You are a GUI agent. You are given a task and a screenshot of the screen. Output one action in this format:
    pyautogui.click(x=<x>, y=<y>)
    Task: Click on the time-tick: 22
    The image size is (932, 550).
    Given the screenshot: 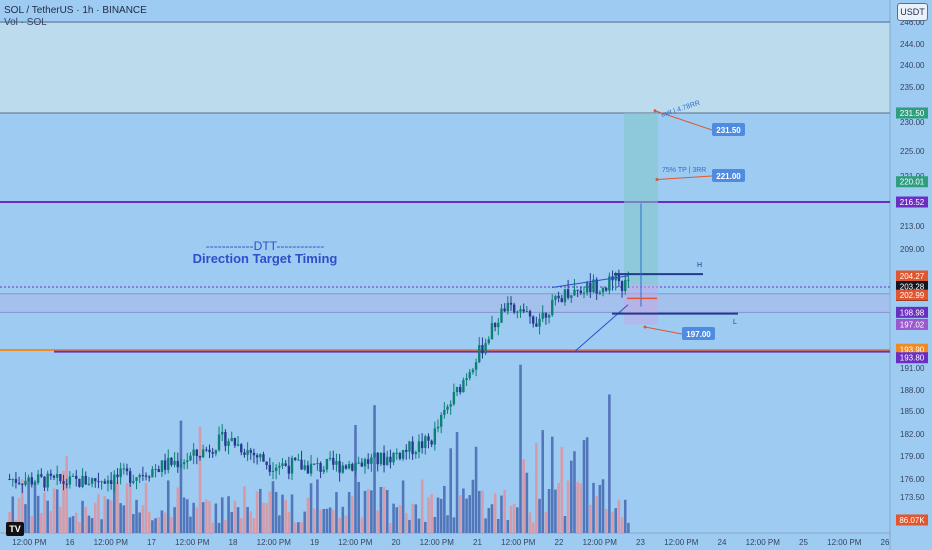 What is the action you would take?
    pyautogui.click(x=559, y=542)
    